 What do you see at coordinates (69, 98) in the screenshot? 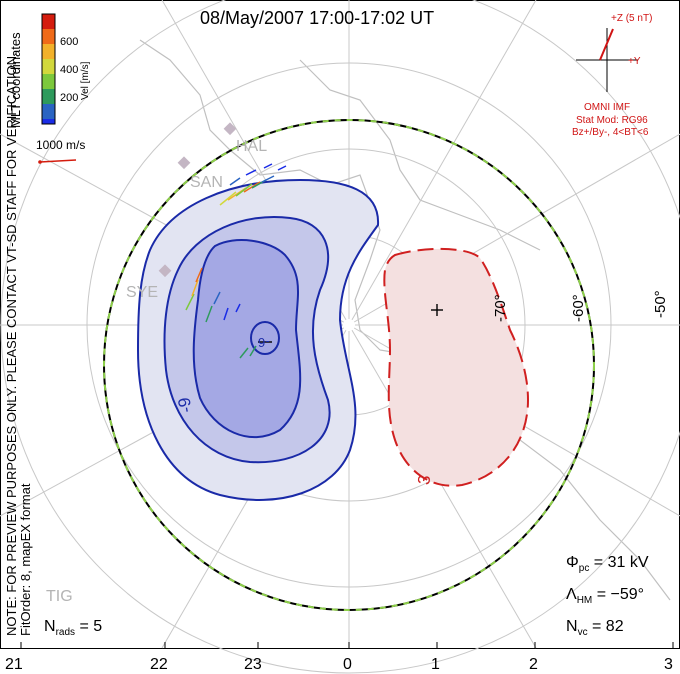
I see `color-tick-200: 200` at bounding box center [69, 98].